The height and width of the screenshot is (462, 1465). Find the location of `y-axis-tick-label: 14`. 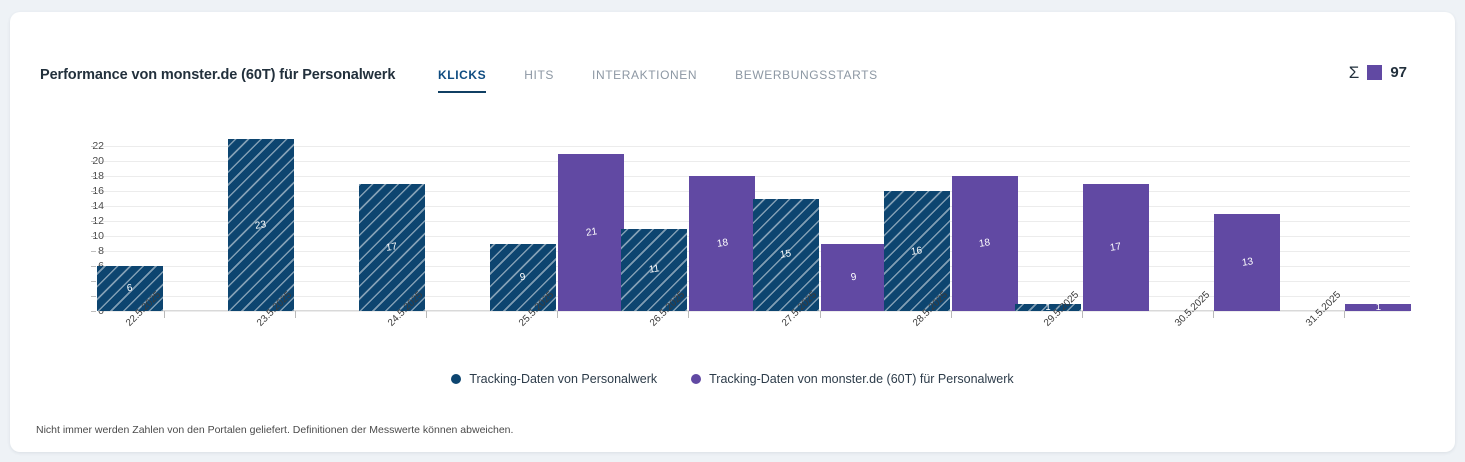

y-axis-tick-label: 14 is located at coordinates (98, 206).